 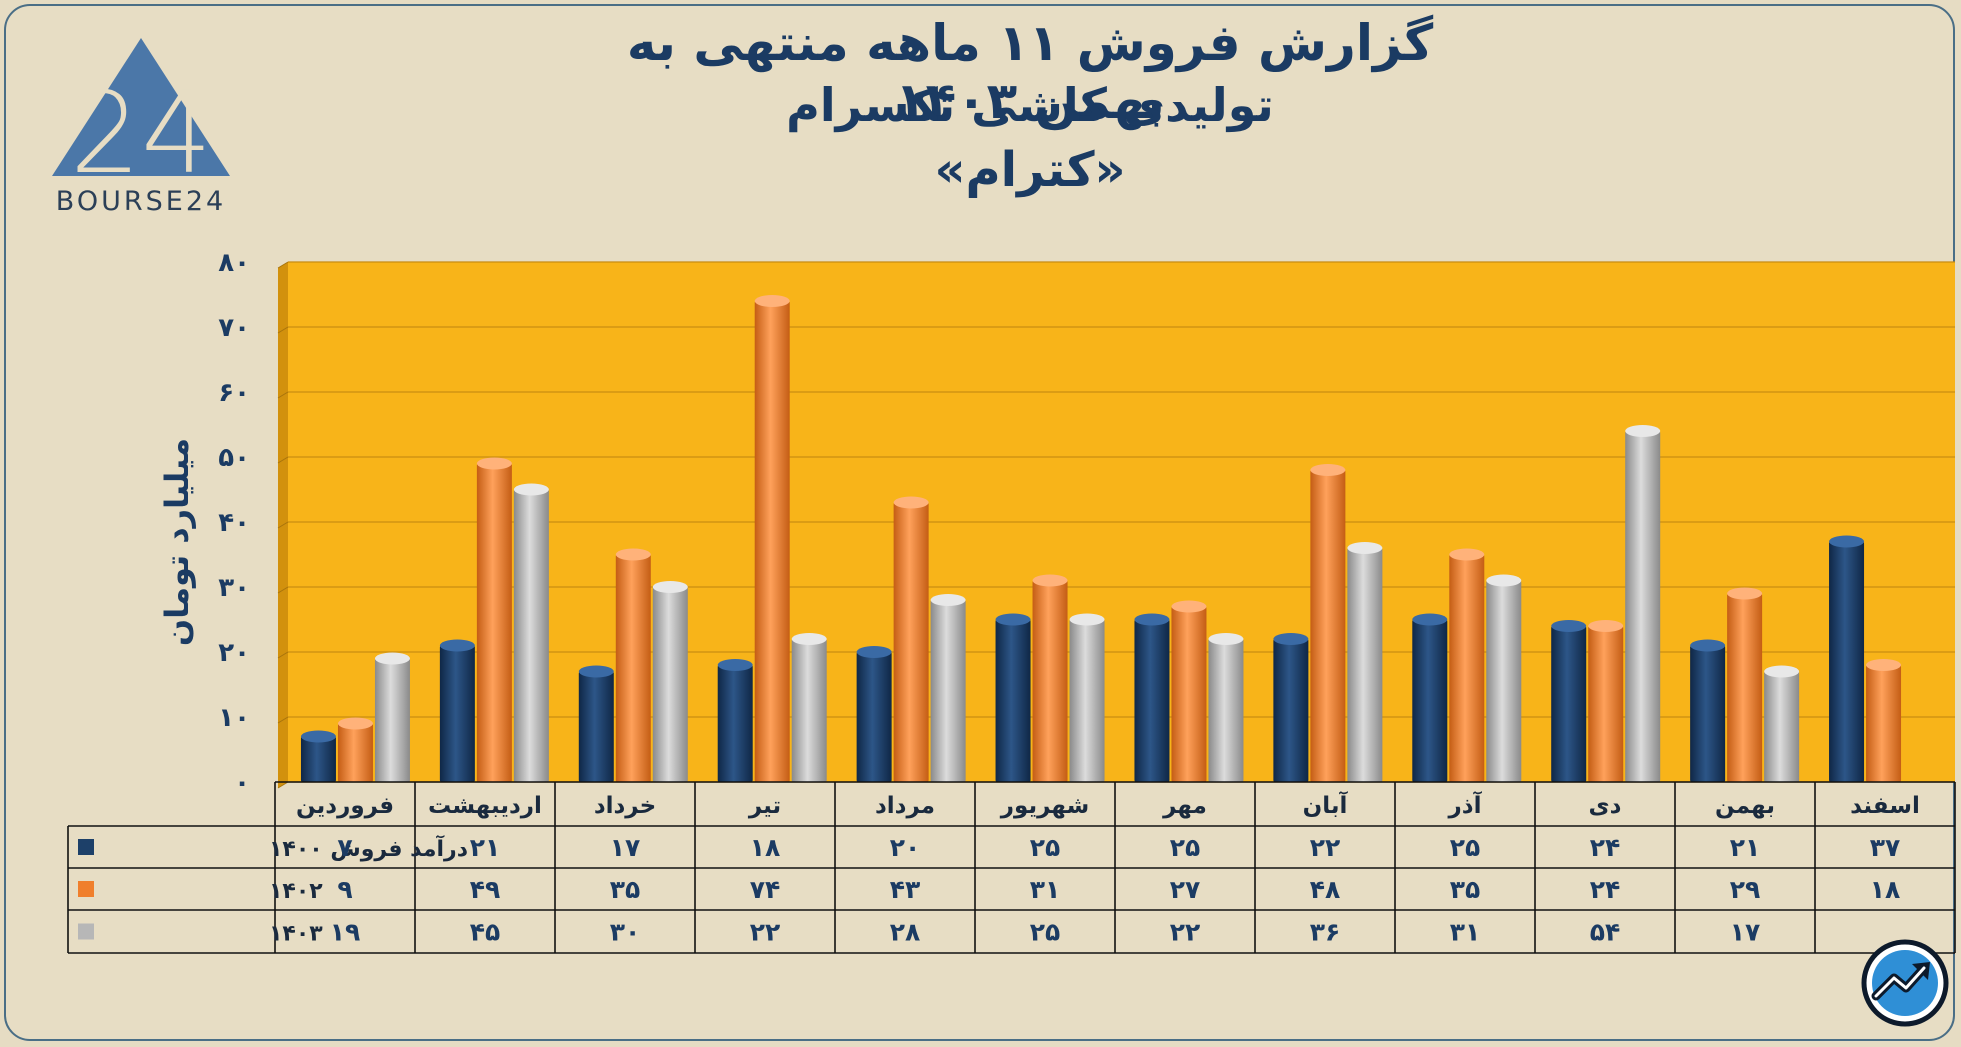 What do you see at coordinates (1325, 932) in the screenshot?
I see `data-label: ۳۶` at bounding box center [1325, 932].